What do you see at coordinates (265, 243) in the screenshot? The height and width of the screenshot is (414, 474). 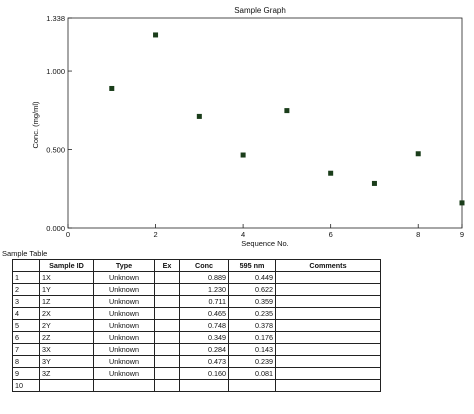 I see `x-axis-label: Sequence No.` at bounding box center [265, 243].